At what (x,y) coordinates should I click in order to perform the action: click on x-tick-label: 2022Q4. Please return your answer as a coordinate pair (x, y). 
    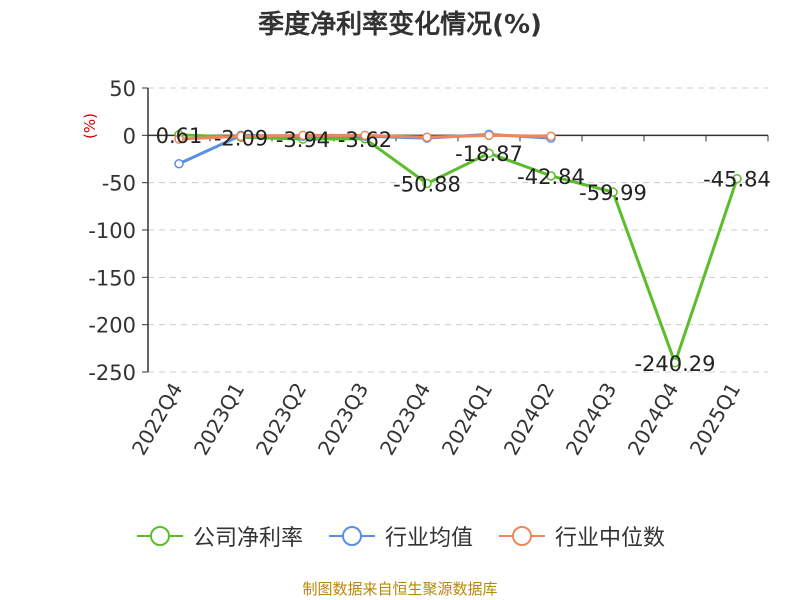
    Looking at the image, I should click on (157, 419).